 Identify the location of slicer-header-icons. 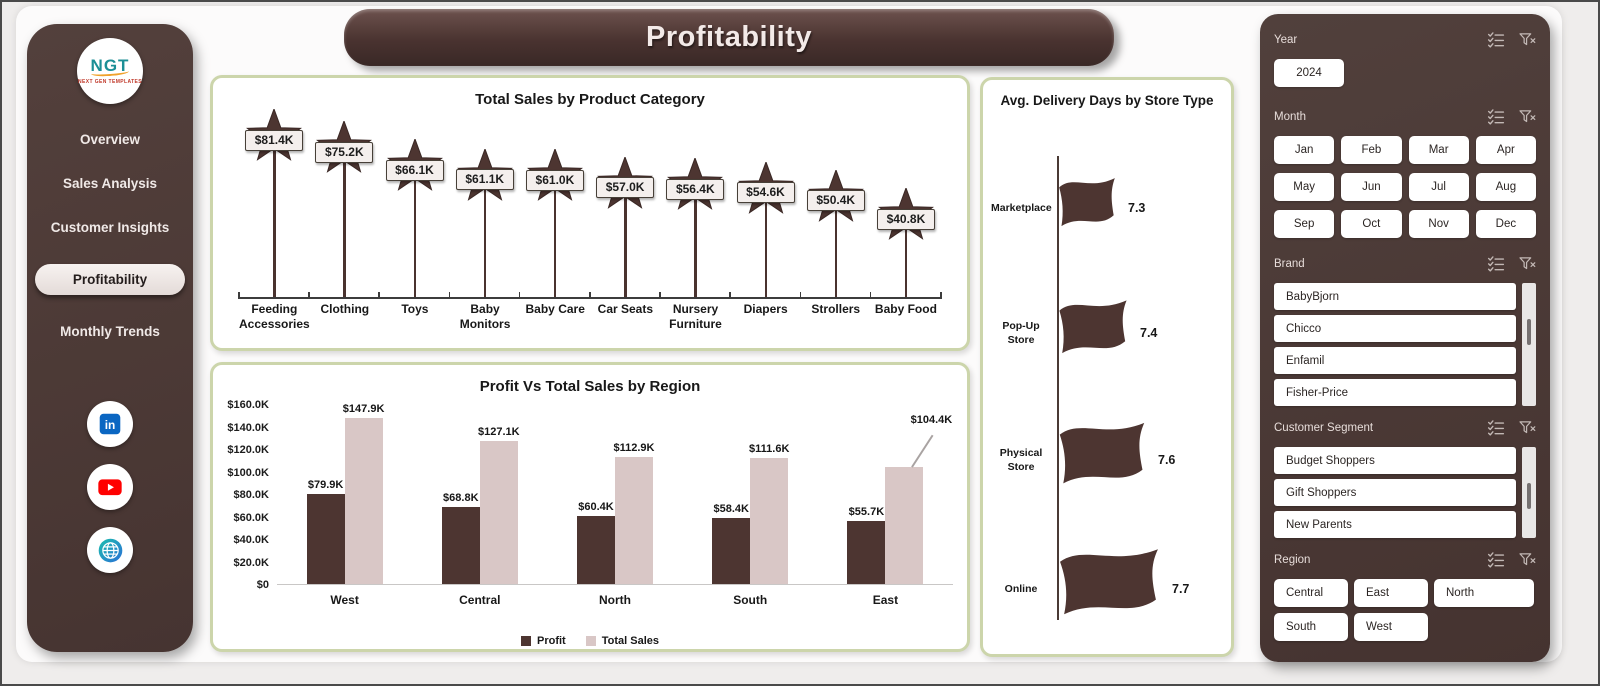
(1511, 117).